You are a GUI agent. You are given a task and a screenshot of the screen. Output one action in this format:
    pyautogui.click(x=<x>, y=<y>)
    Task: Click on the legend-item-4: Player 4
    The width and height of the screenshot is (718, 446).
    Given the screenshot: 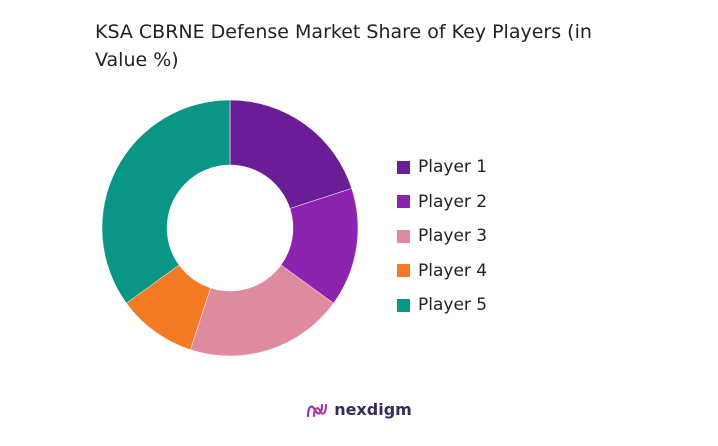 What is the action you would take?
    pyautogui.click(x=442, y=271)
    